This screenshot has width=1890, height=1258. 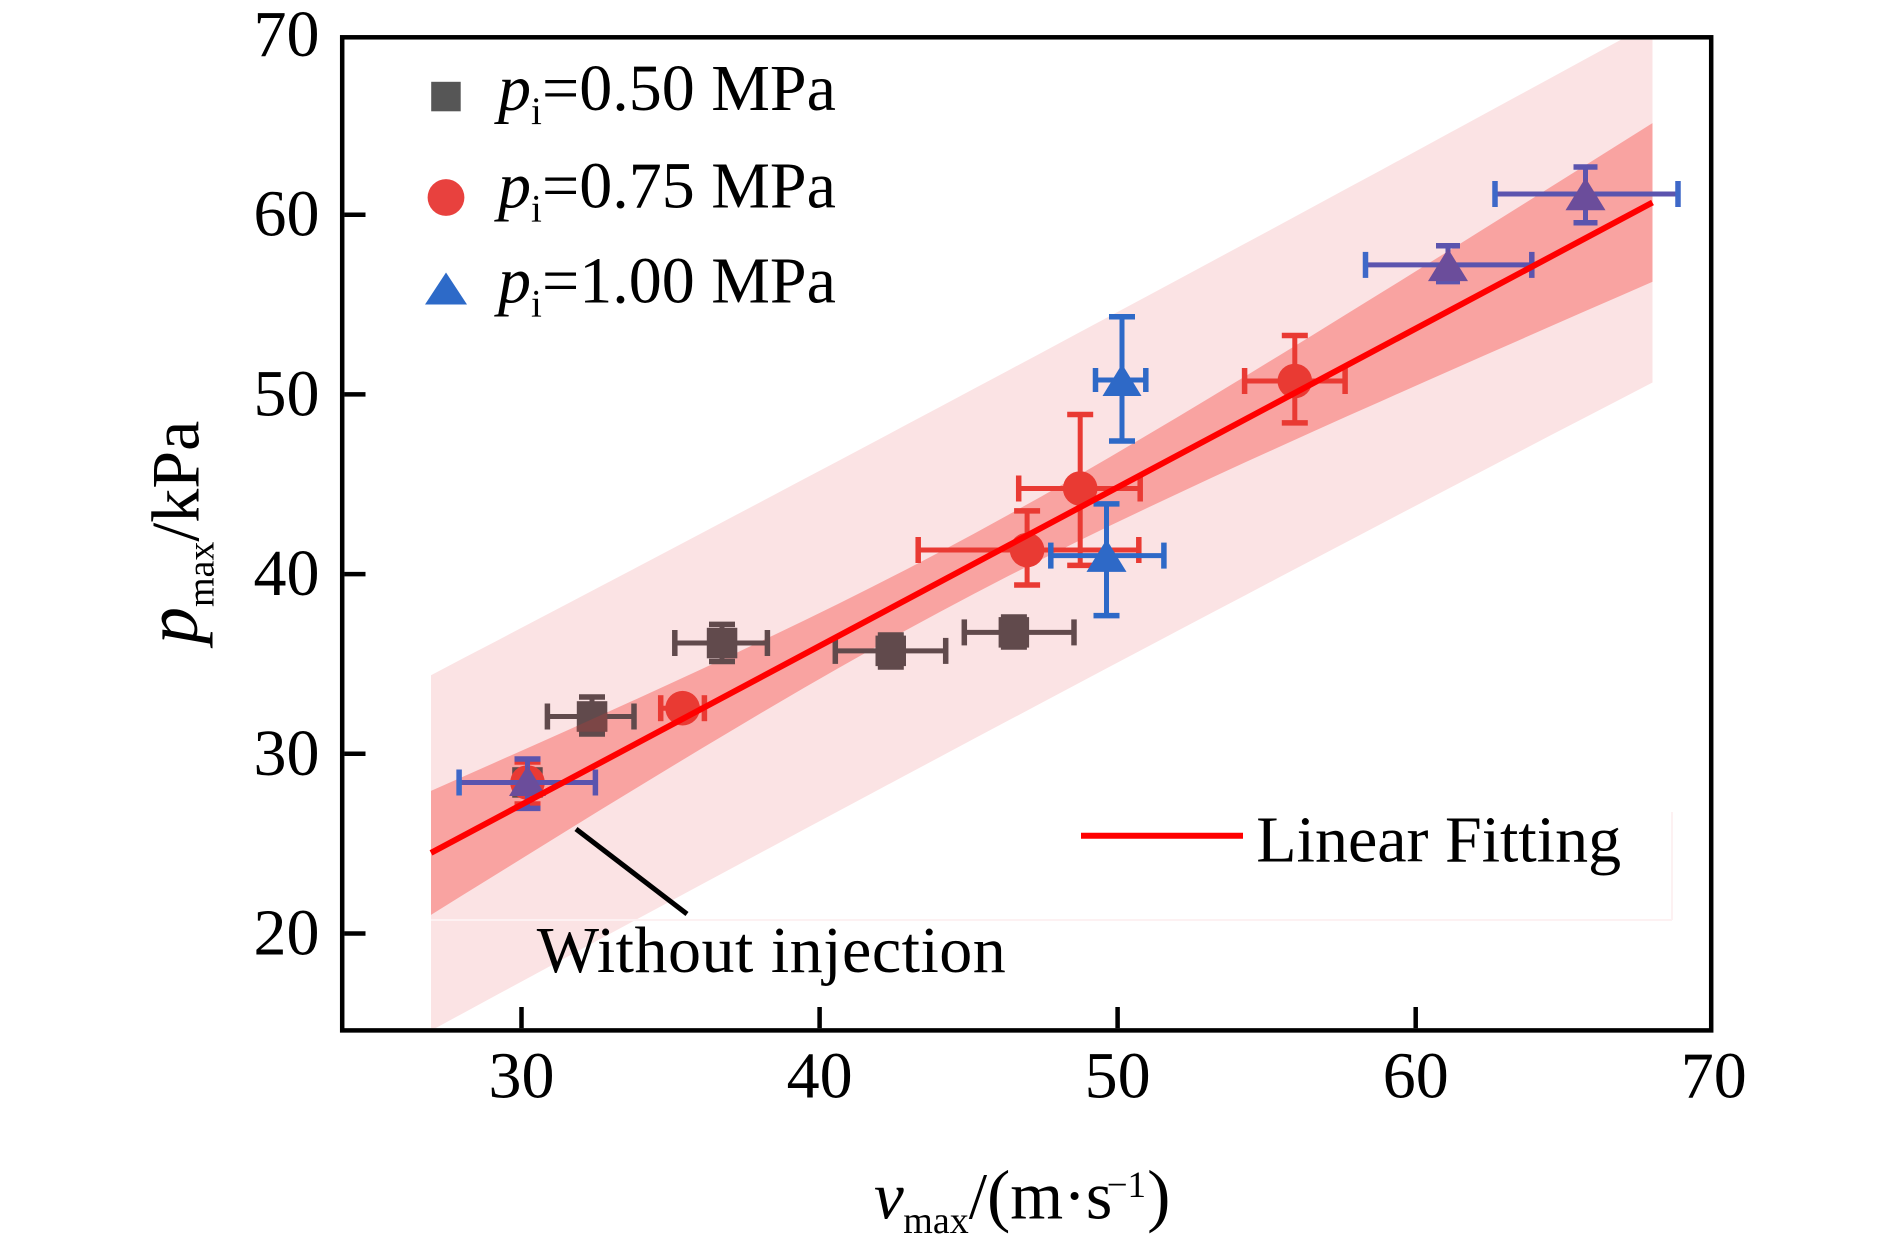 What do you see at coordinates (1061, 1196) in the screenshot?
I see `svg-text: m·s` at bounding box center [1061, 1196].